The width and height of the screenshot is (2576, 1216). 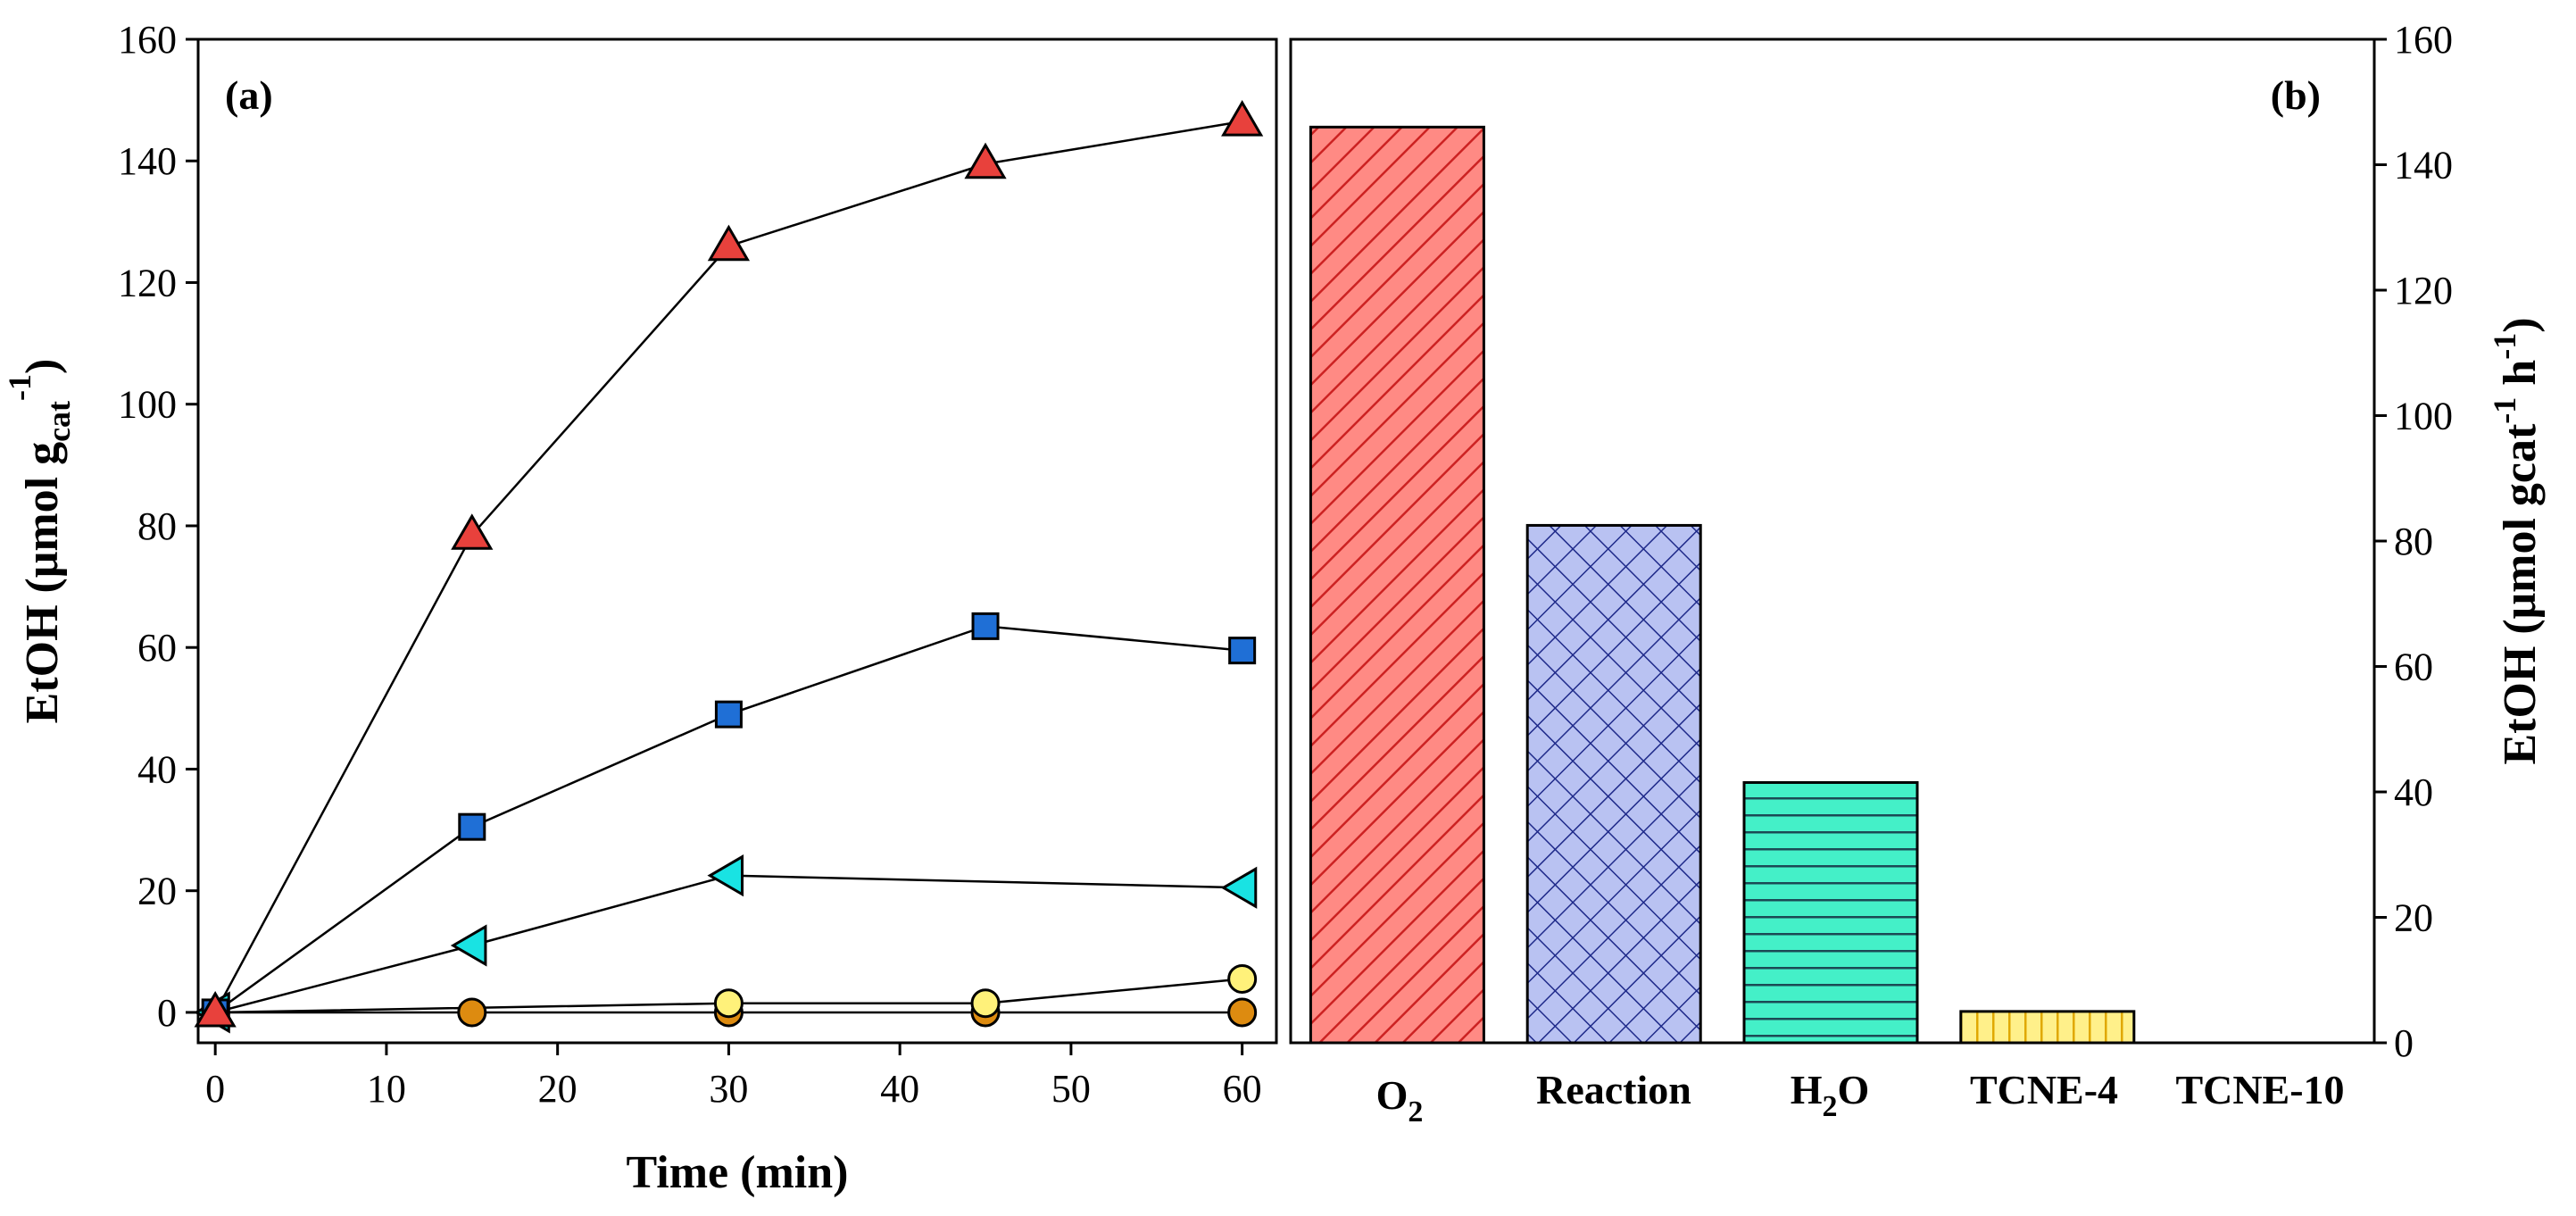 I want to click on y-tick-label-a: 0, so click(x=167, y=1013).